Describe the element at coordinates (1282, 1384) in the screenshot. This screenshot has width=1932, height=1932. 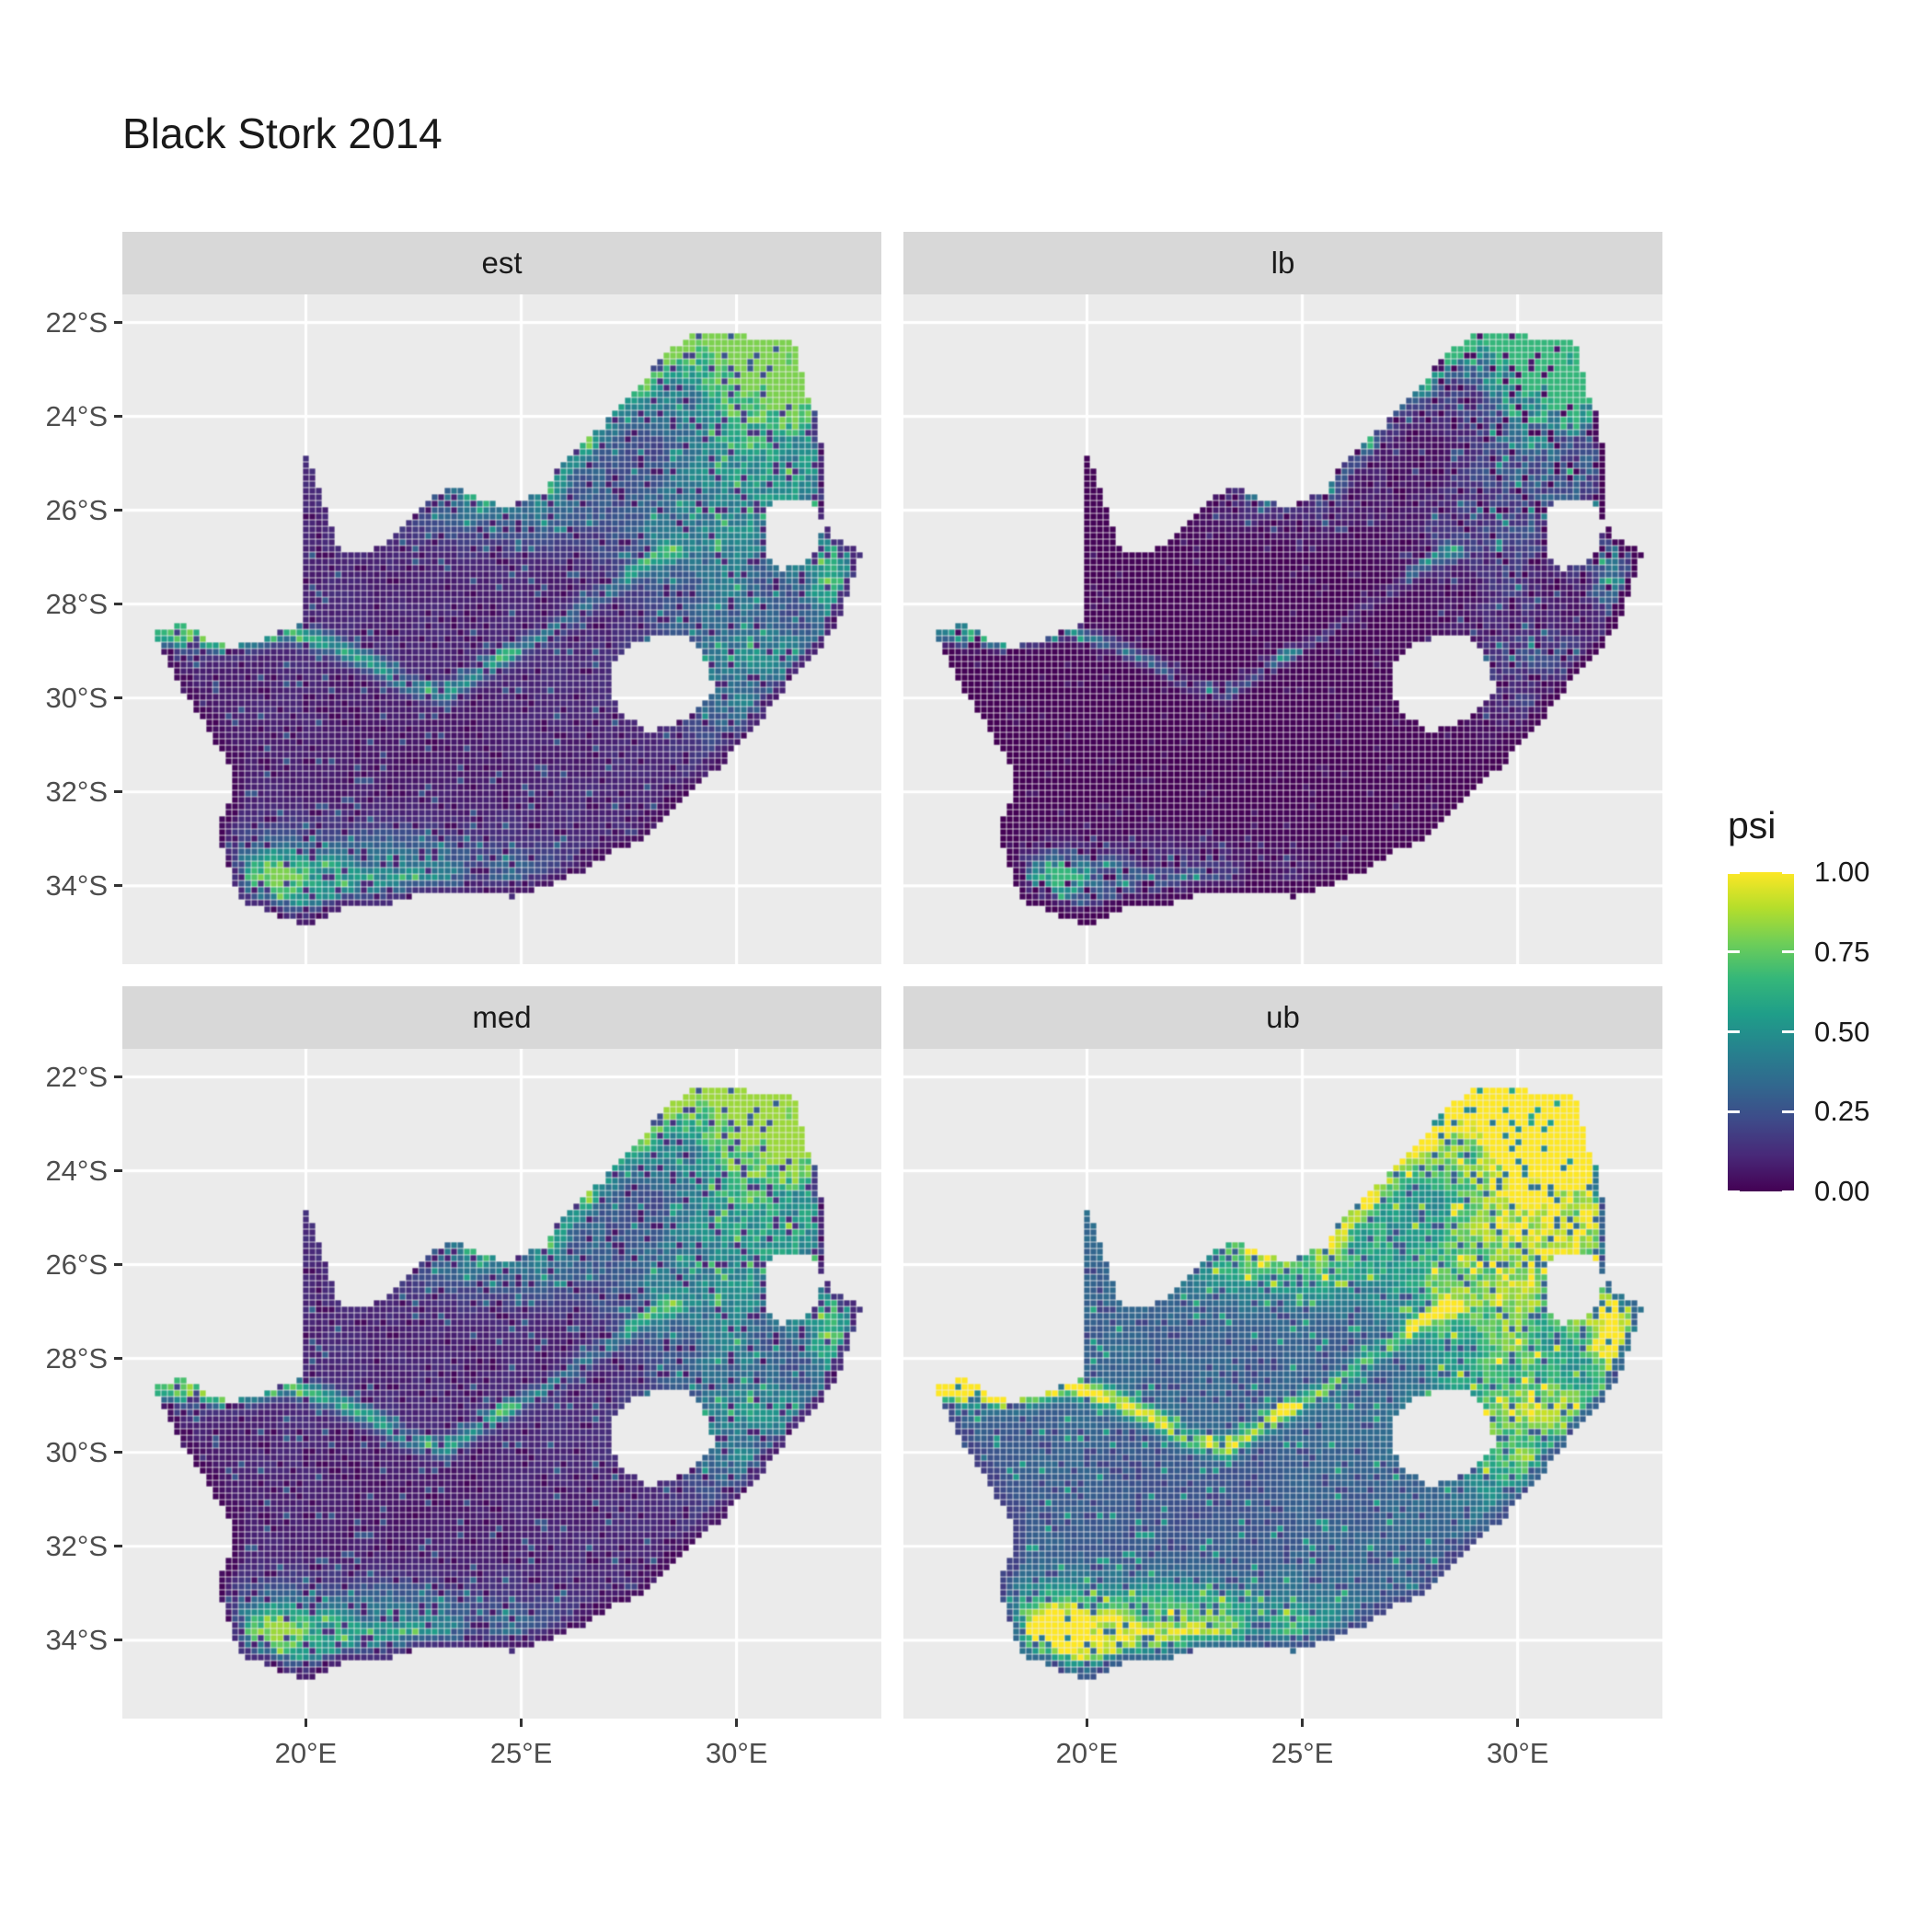
I see `facet-map-ub` at that location.